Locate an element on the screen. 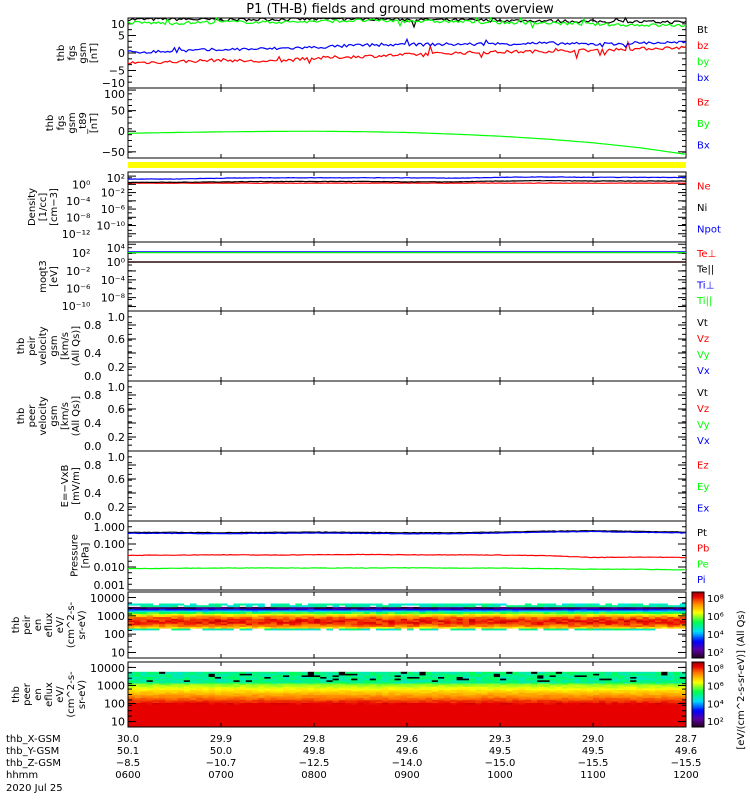 The image size is (750, 800). colorbar-segment is located at coordinates (698, 596).